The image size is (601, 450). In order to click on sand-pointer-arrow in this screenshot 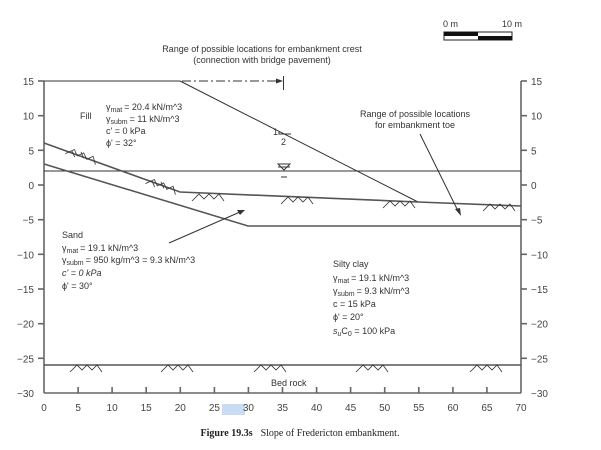, I will do `click(206, 227)`.